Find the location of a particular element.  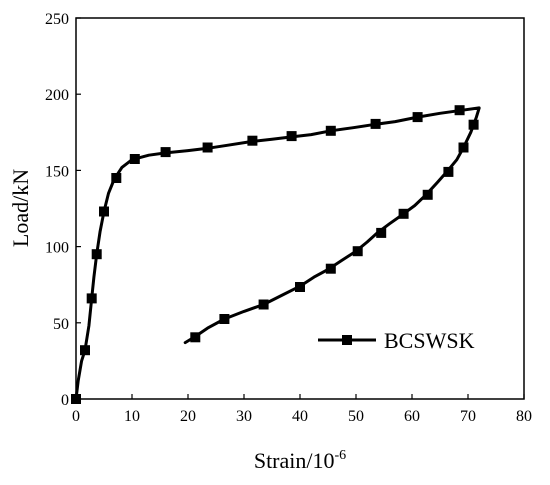

y-tick-label: 250 is located at coordinates (57, 19).